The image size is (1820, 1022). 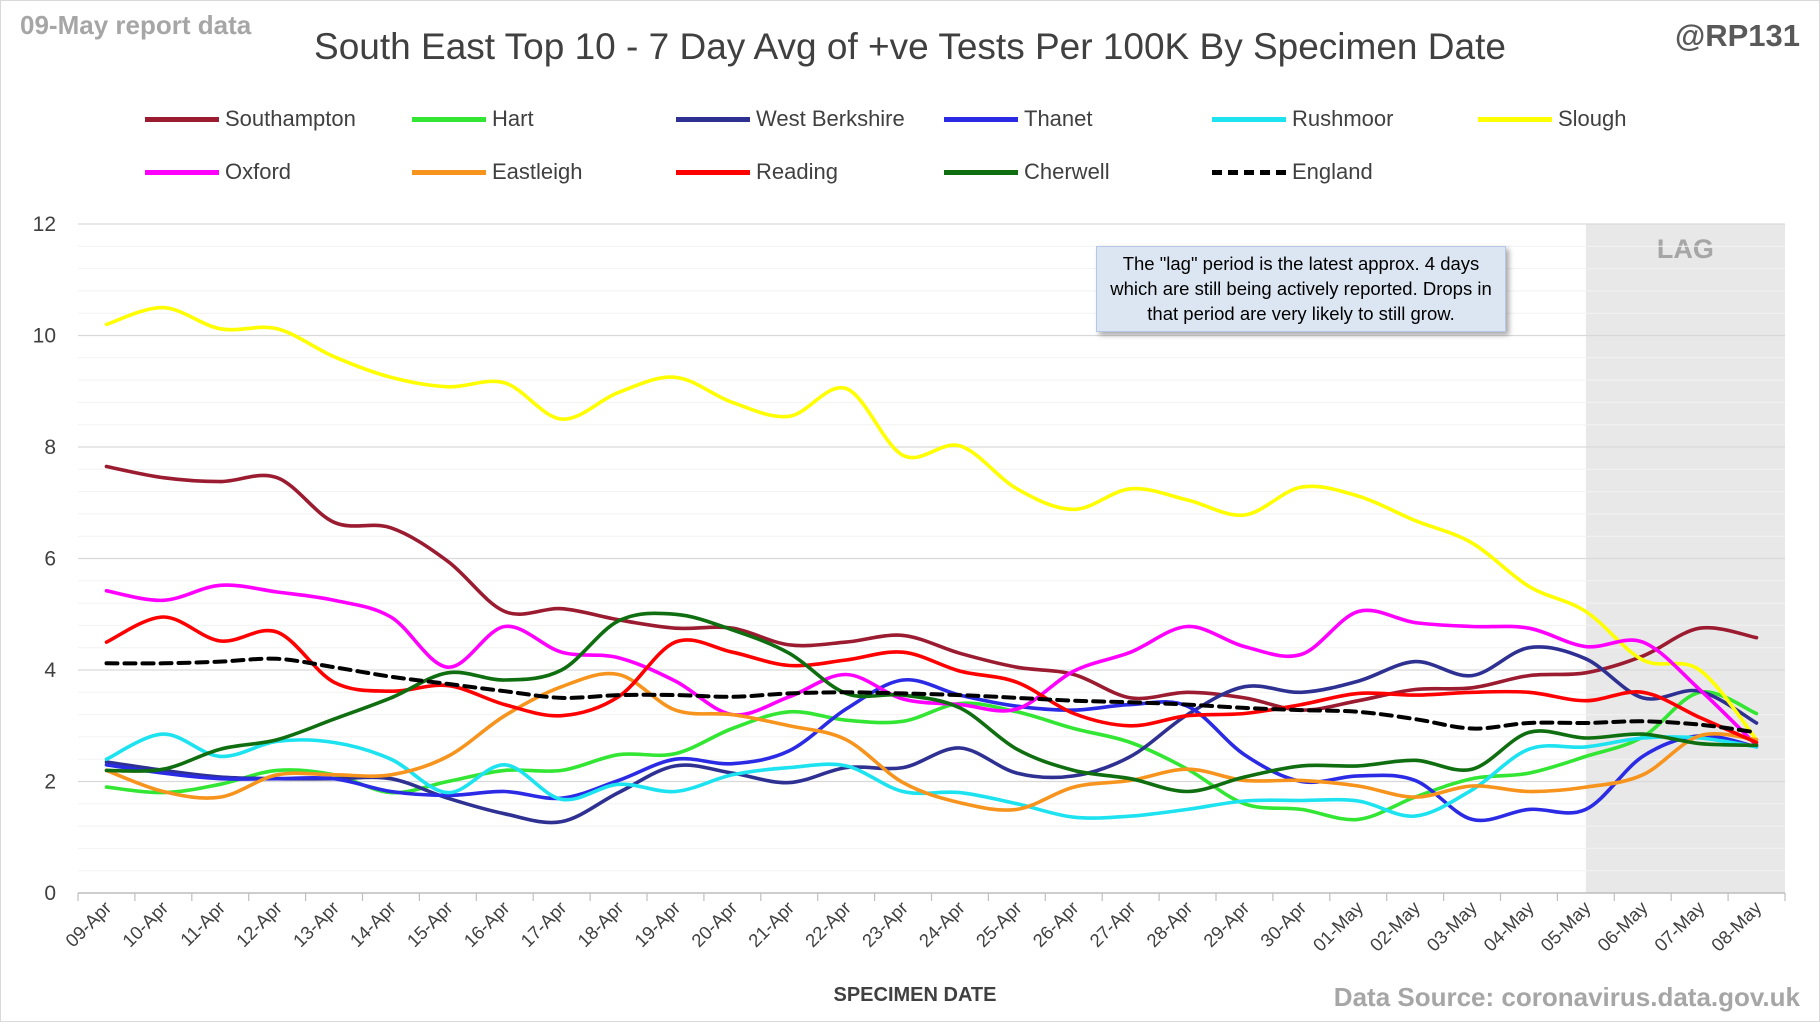 What do you see at coordinates (1566, 997) in the screenshot?
I see `data-source: Data Source: coronavirus.data.gov.uk` at bounding box center [1566, 997].